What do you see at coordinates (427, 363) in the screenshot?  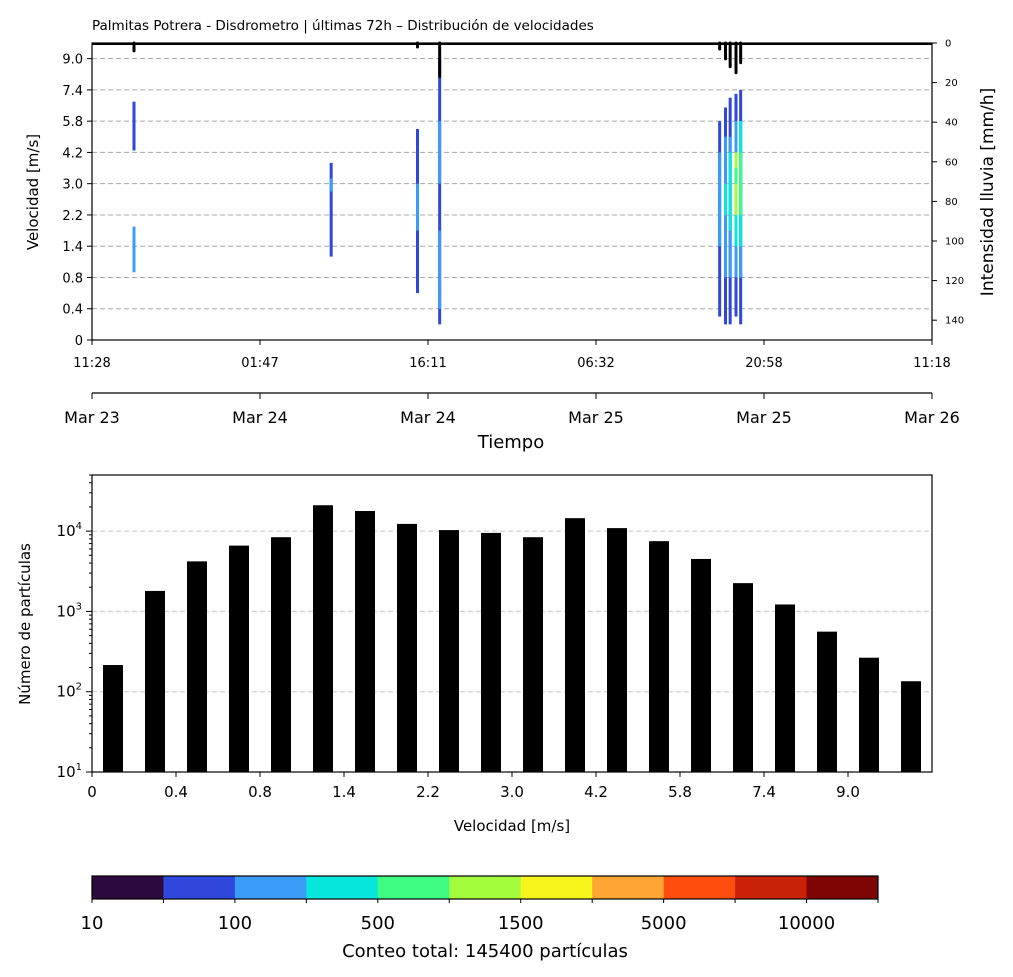 I see `time-tick-label: 16:11` at bounding box center [427, 363].